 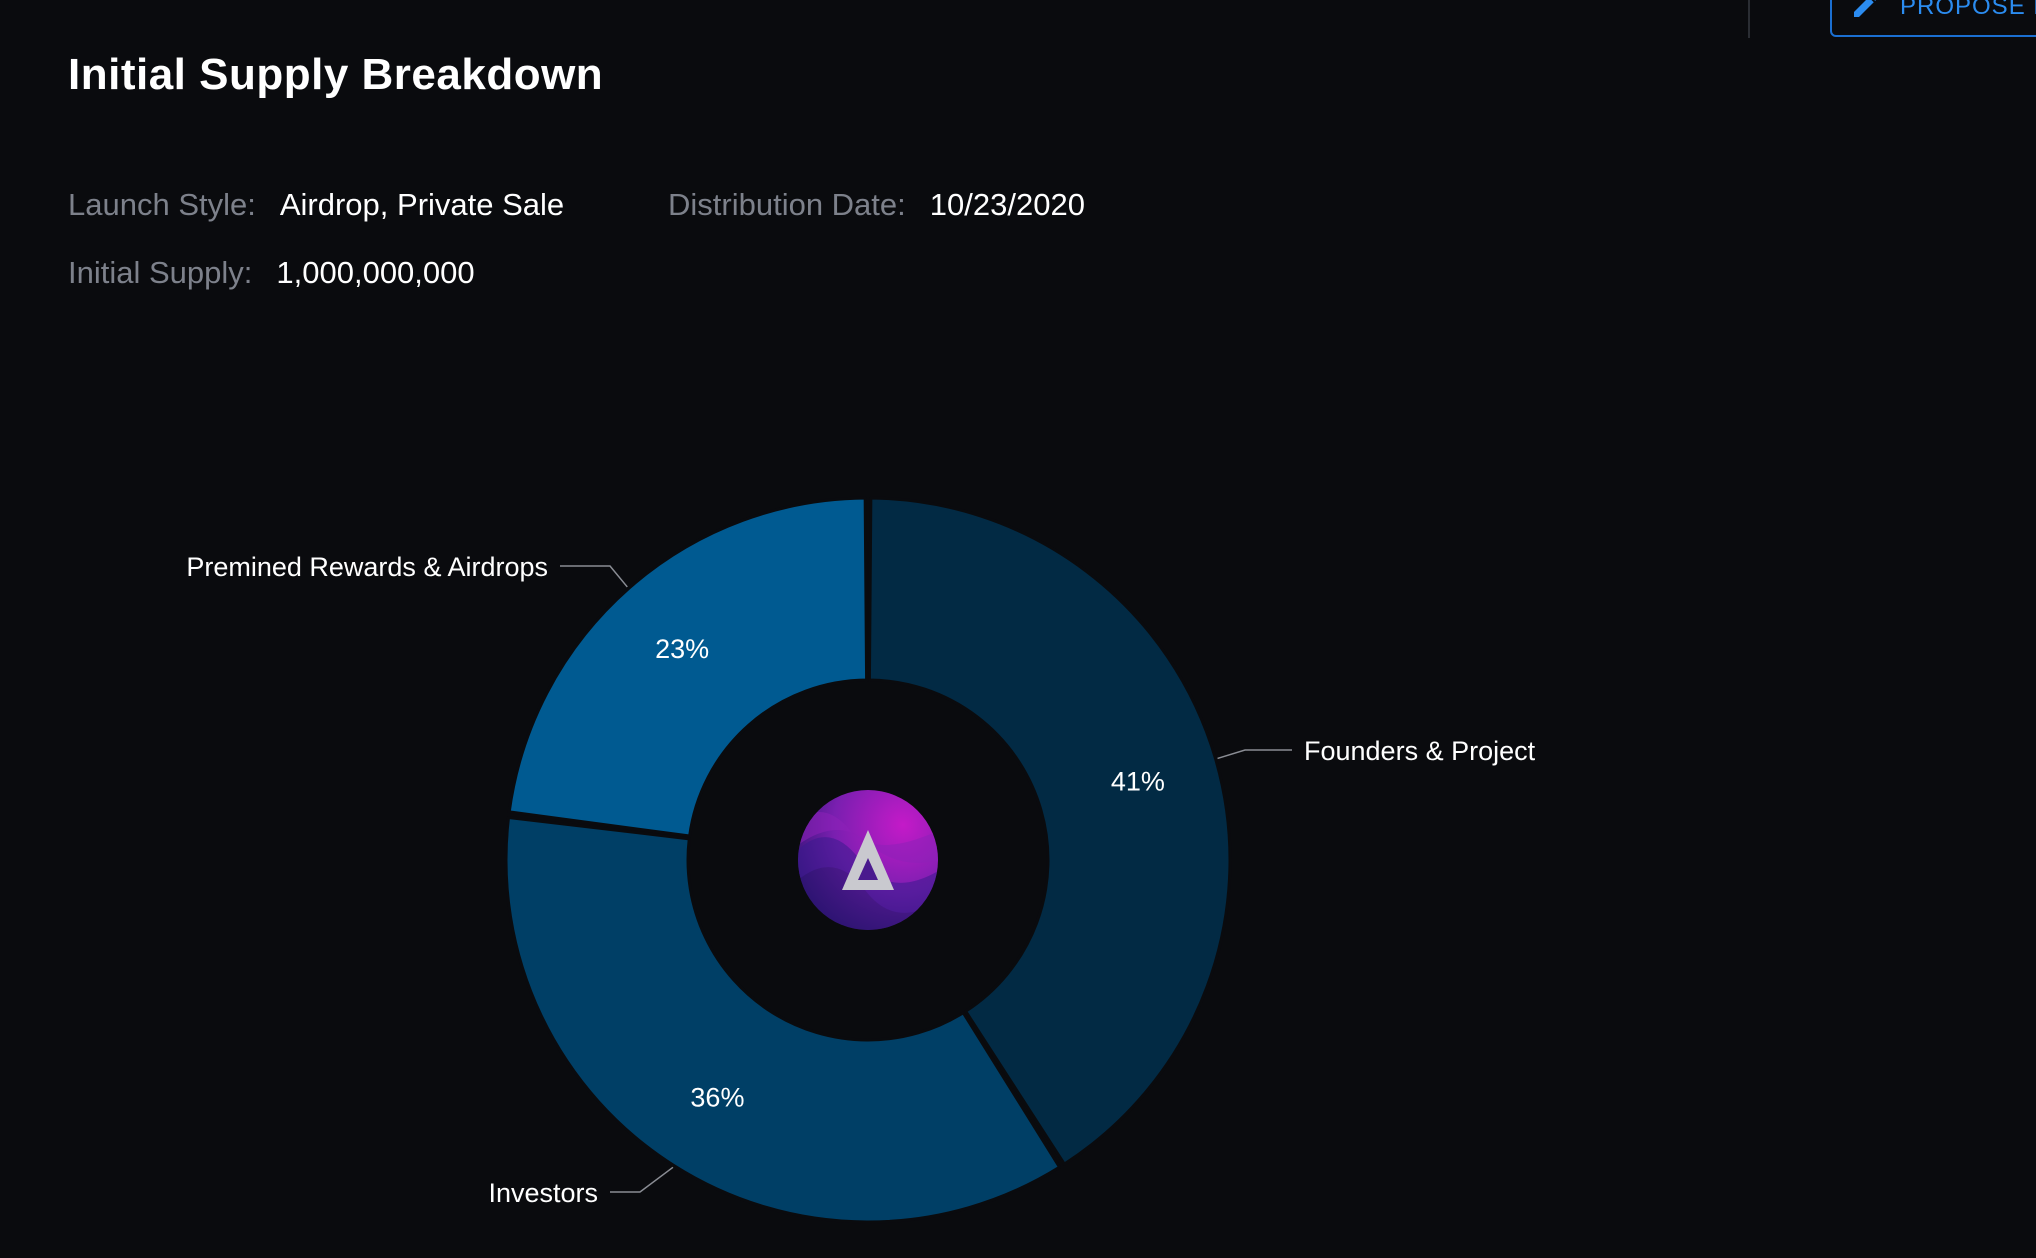 I want to click on slice-name-investors: Investors, so click(x=543, y=1193).